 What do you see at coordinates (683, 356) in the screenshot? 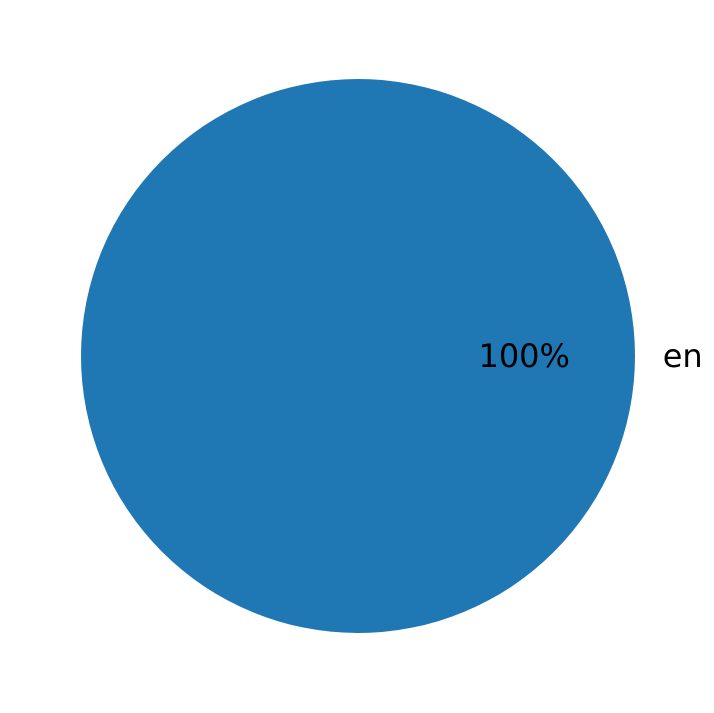
I see `slice-label: en` at bounding box center [683, 356].